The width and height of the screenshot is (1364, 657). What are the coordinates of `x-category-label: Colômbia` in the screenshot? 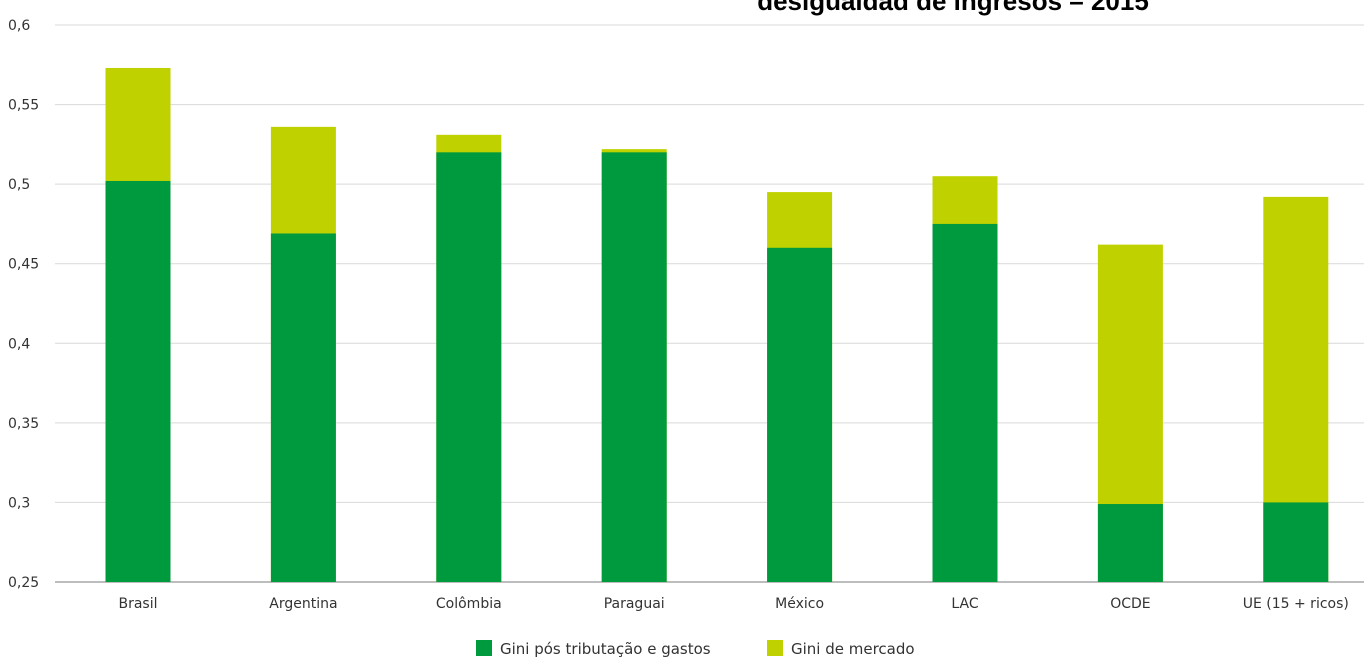 It's located at (469, 604).